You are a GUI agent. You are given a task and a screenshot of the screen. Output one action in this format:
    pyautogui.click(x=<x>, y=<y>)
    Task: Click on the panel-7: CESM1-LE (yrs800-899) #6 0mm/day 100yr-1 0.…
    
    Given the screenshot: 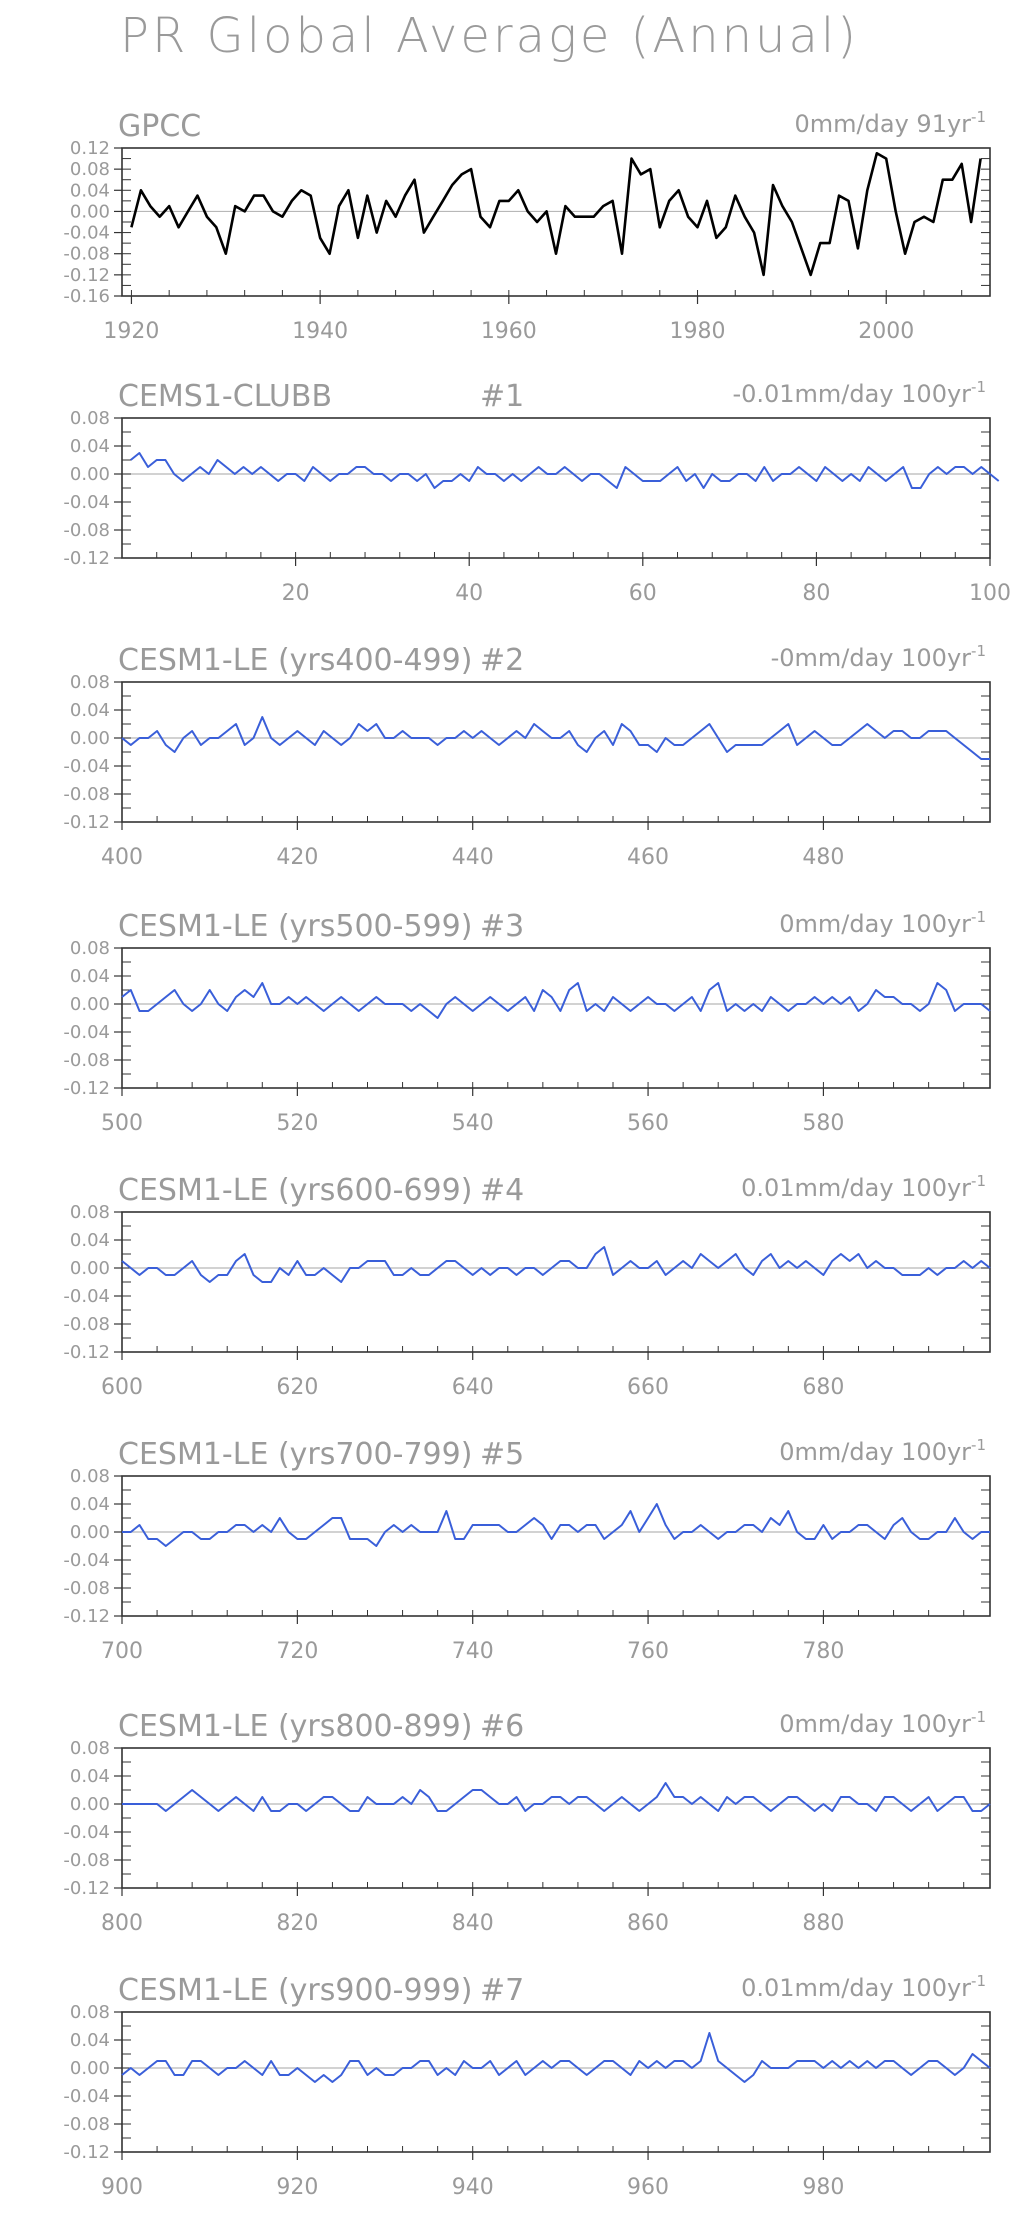 What is the action you would take?
    pyautogui.click(x=527, y=1822)
    